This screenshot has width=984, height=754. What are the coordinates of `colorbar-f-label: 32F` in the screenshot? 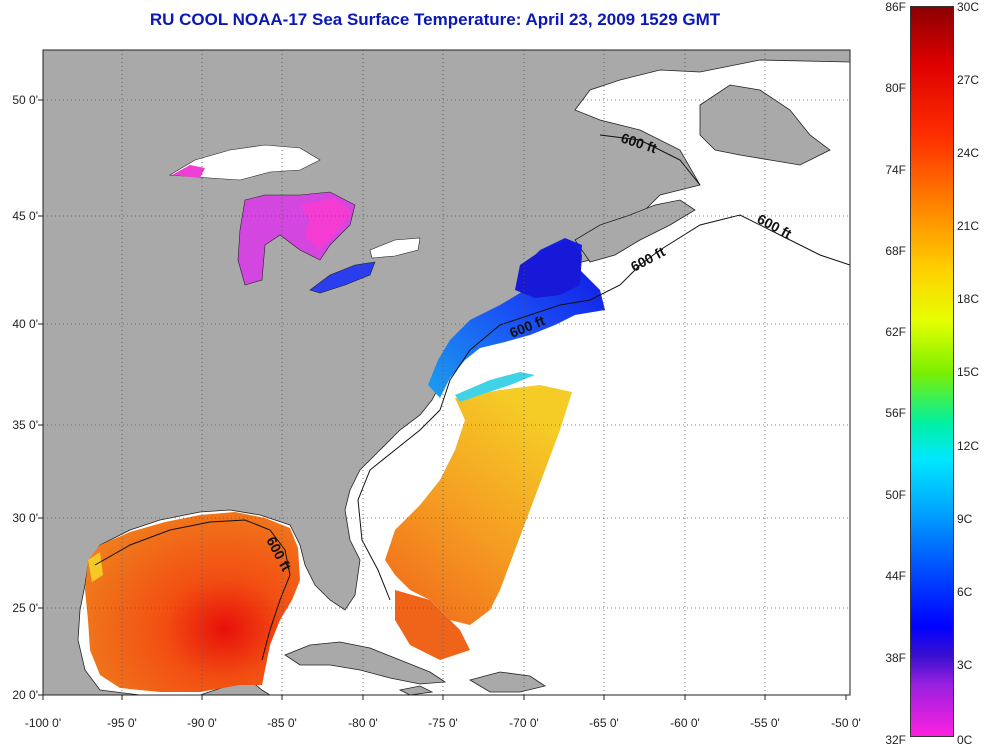 It's located at (895, 740).